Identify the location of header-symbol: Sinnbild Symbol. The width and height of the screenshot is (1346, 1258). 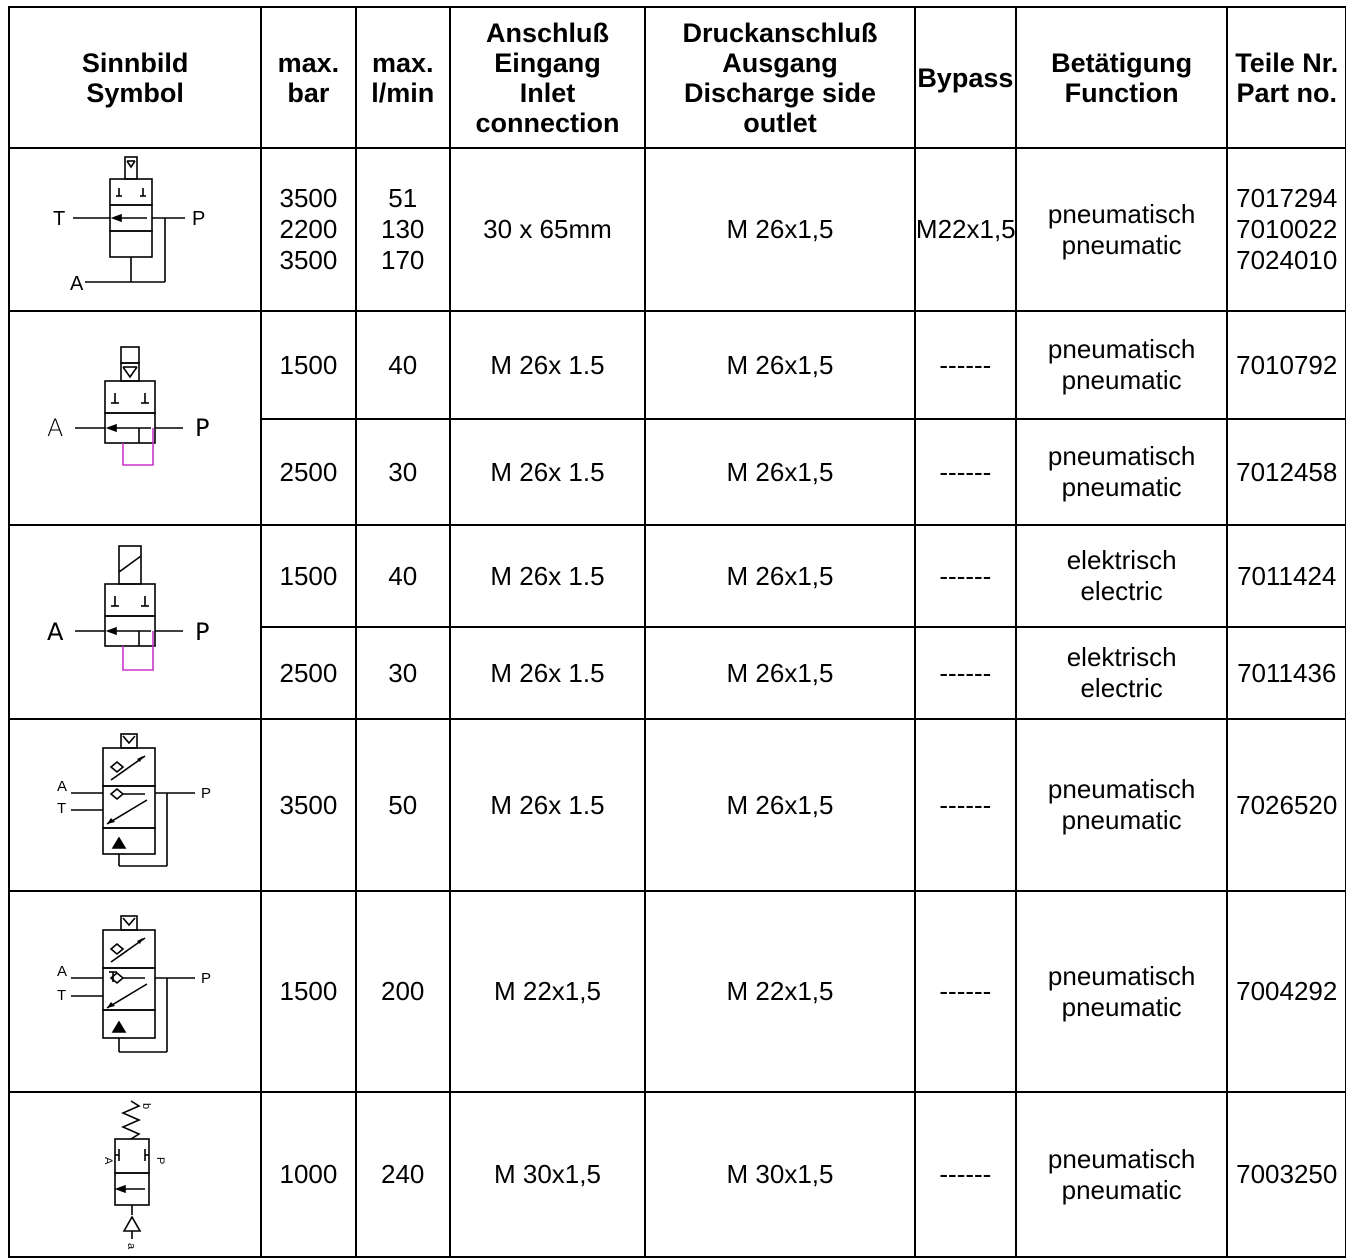
(135, 77).